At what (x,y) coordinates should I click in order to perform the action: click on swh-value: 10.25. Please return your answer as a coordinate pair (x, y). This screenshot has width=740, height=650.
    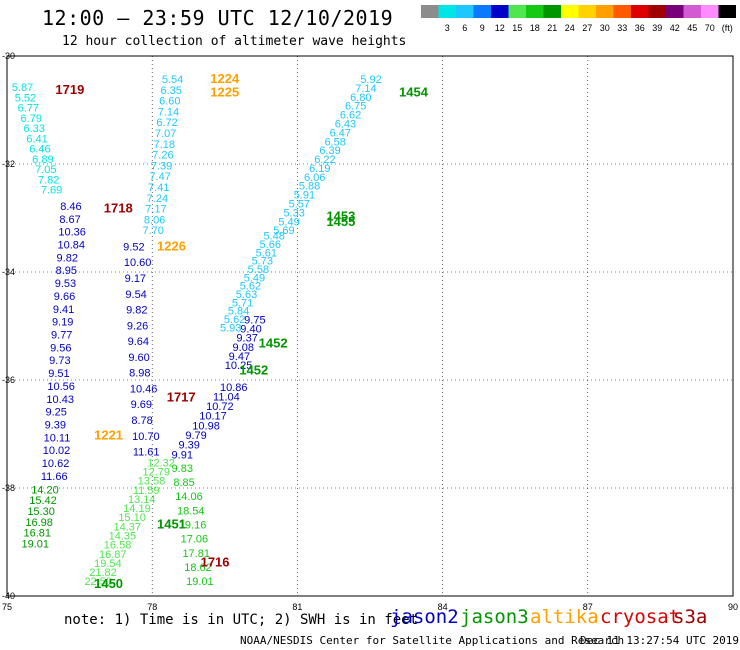
    Looking at the image, I should click on (239, 366).